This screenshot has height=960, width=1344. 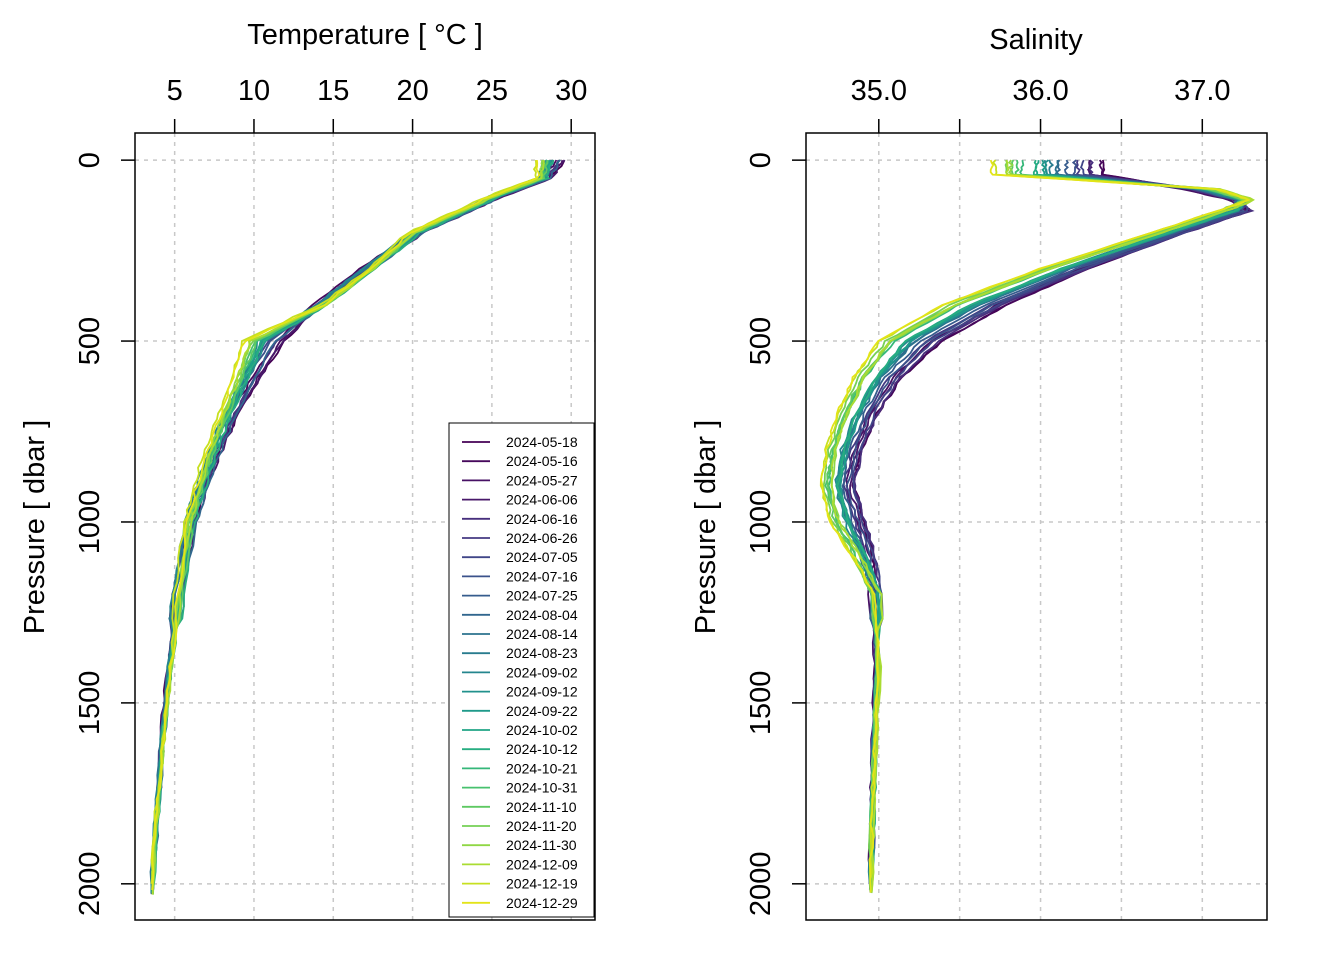 I want to click on temperature-x-tick-label: 5, so click(x=175, y=91).